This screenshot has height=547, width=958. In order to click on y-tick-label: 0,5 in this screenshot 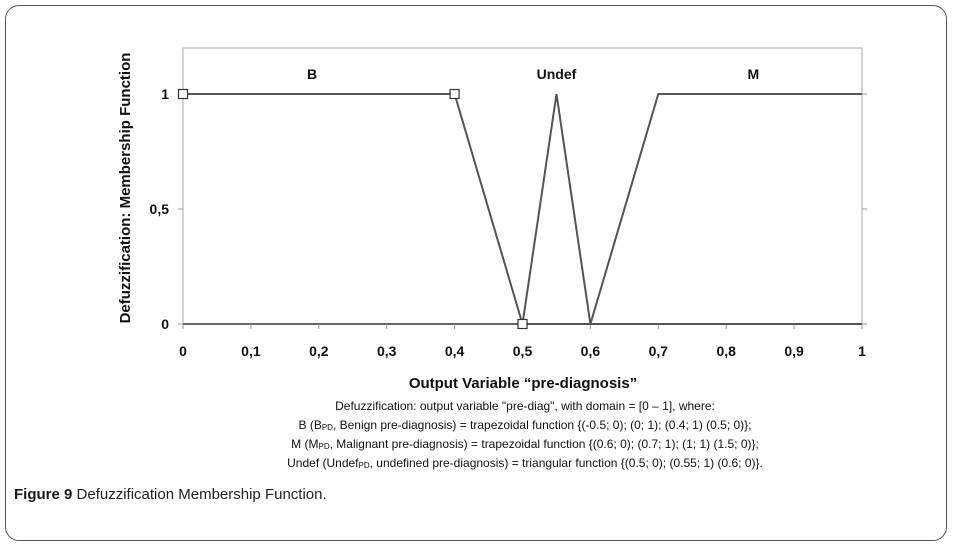, I will do `click(160, 209)`.